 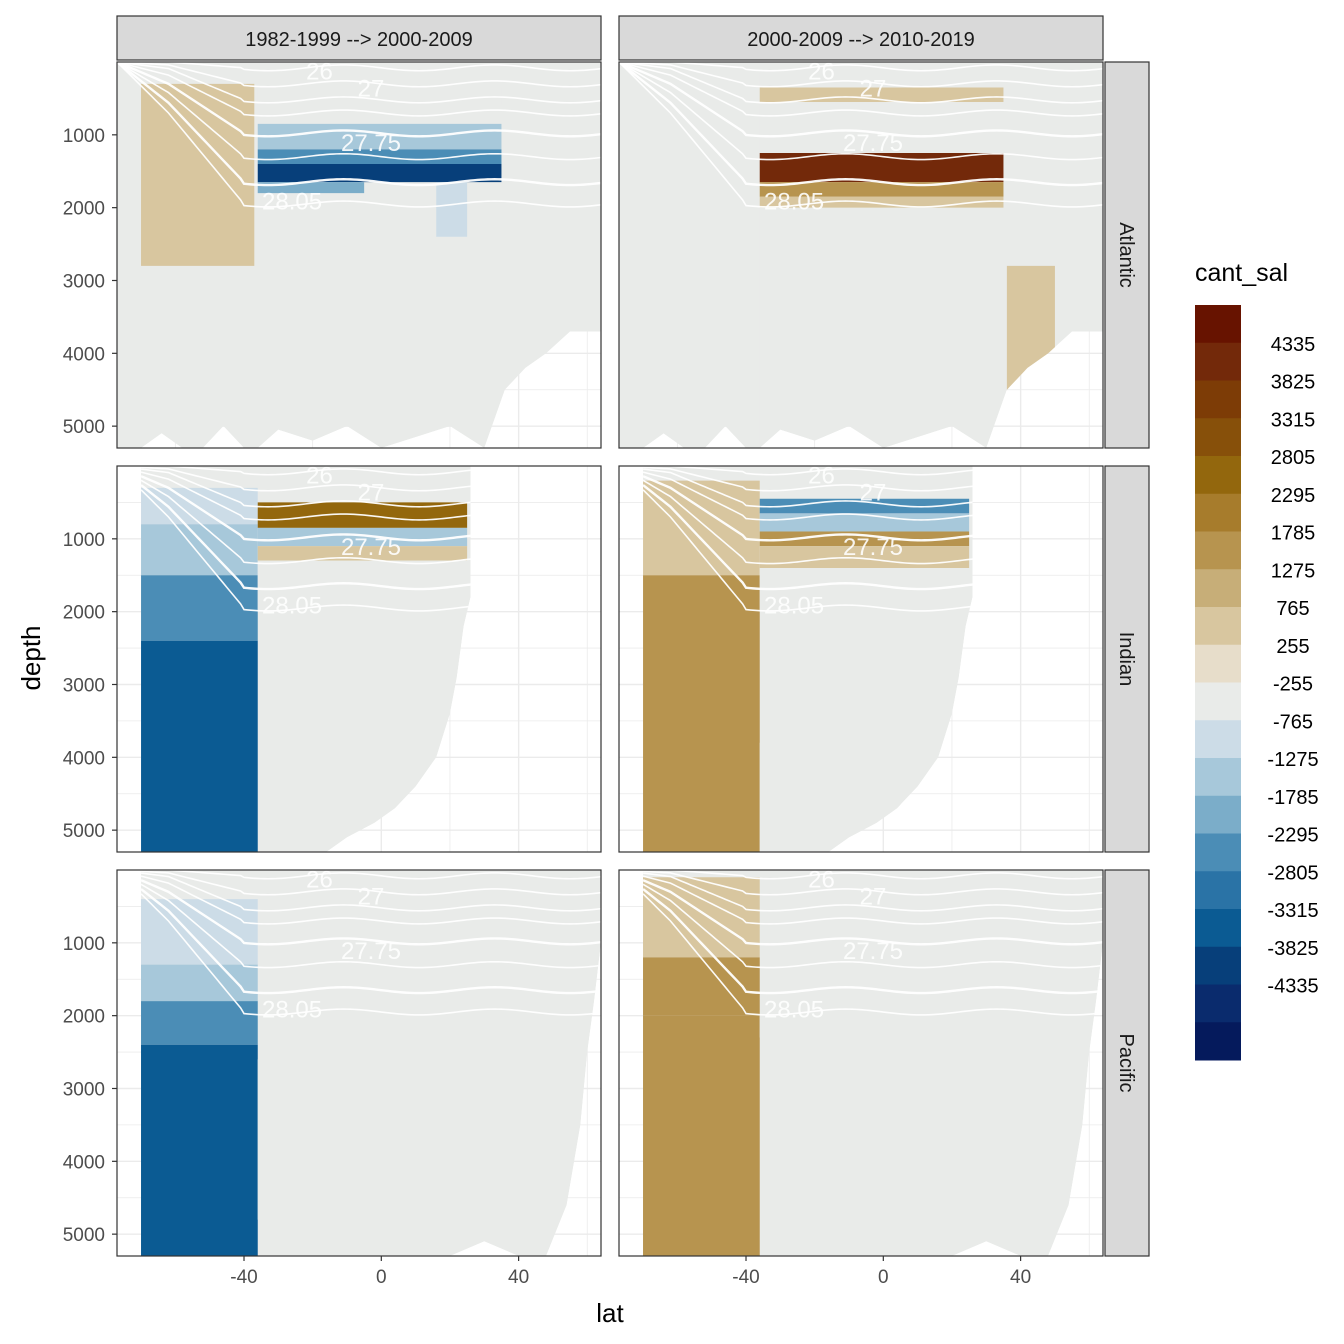 I want to click on legend-break-label: 4335, so click(x=1293, y=345).